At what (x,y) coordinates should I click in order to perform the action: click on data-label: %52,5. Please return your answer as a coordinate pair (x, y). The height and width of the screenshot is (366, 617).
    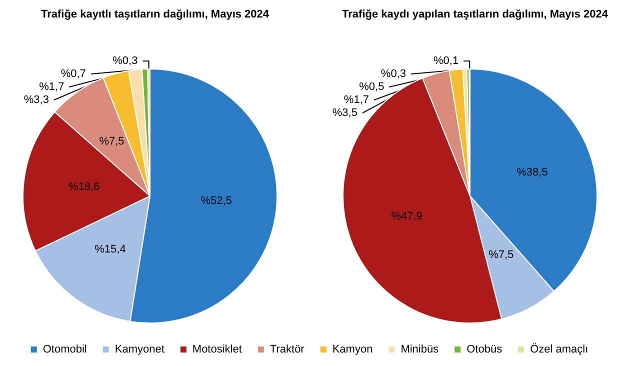
    Looking at the image, I should click on (216, 201).